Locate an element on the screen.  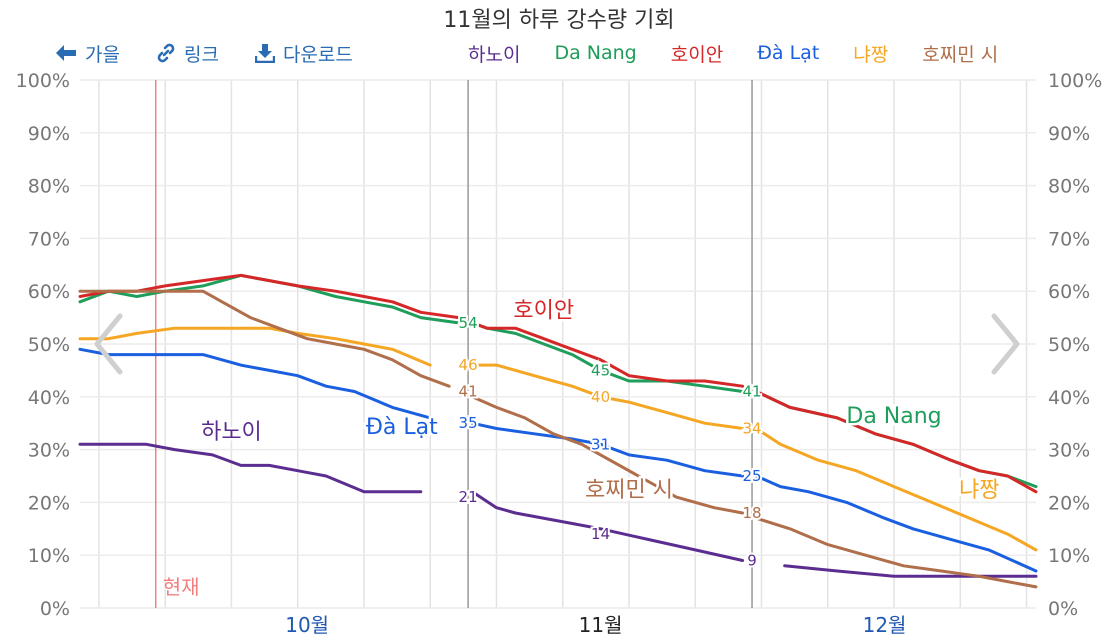
data-label: 14 is located at coordinates (600, 534).